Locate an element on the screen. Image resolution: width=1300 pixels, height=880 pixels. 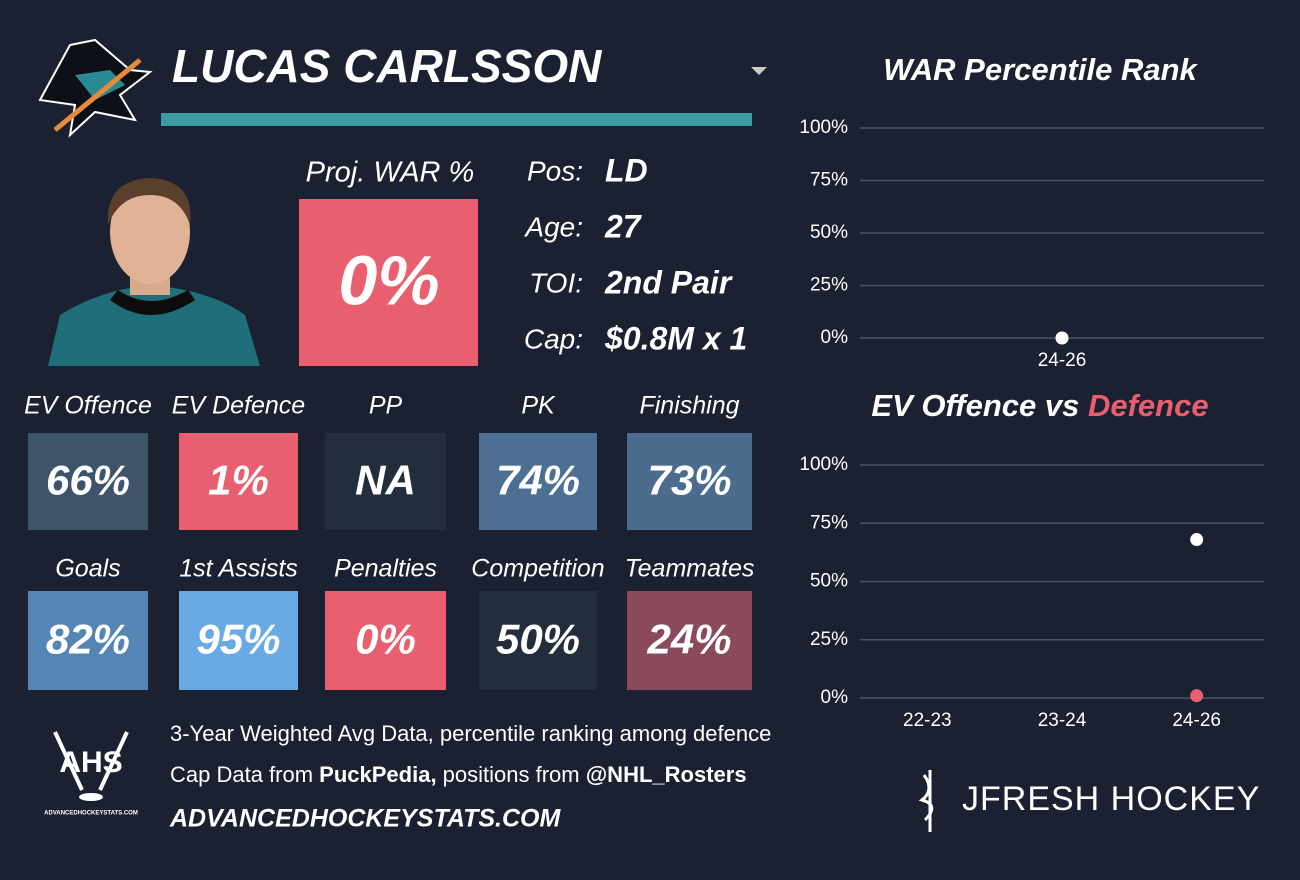
ahs-logo: AHS ADVANCEDHOCKEYSTATS.COM is located at coordinates (91, 774).